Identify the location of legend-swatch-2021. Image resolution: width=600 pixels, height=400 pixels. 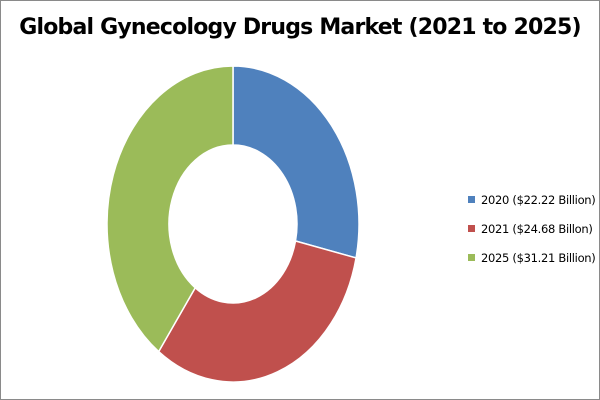
(471, 228).